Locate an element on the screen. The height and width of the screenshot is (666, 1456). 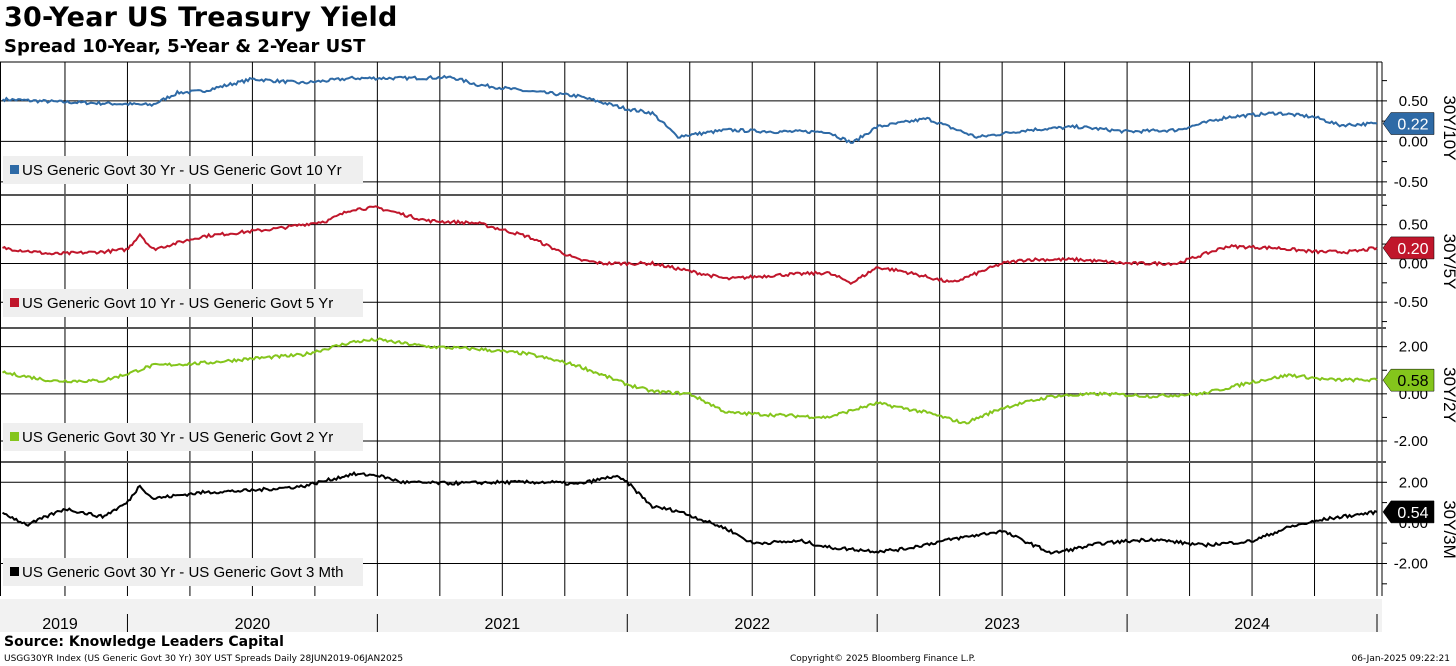
timestamp: 06-Jan-2025 09:22:21 is located at coordinates (1400, 659).